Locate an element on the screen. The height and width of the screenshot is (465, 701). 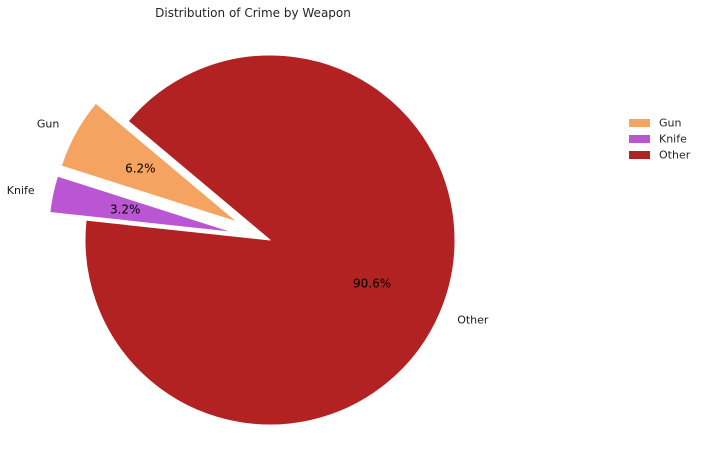
legend-swatch-other is located at coordinates (639, 155).